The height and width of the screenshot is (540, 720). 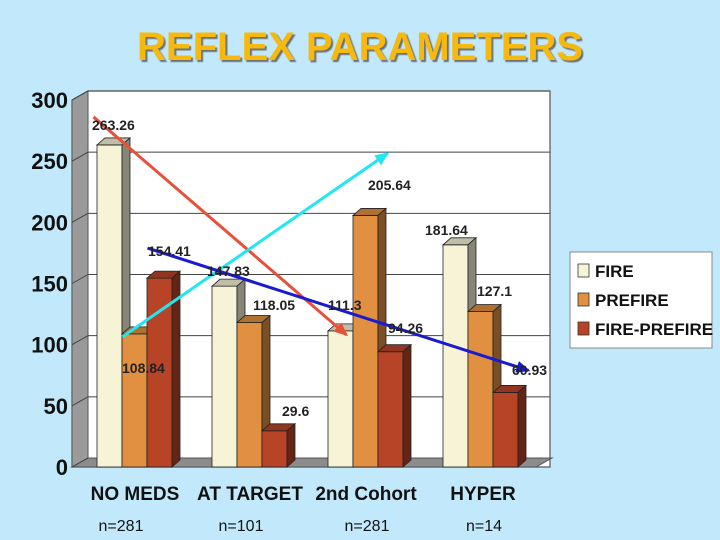 What do you see at coordinates (113, 125) in the screenshot?
I see `data-label: 263.26` at bounding box center [113, 125].